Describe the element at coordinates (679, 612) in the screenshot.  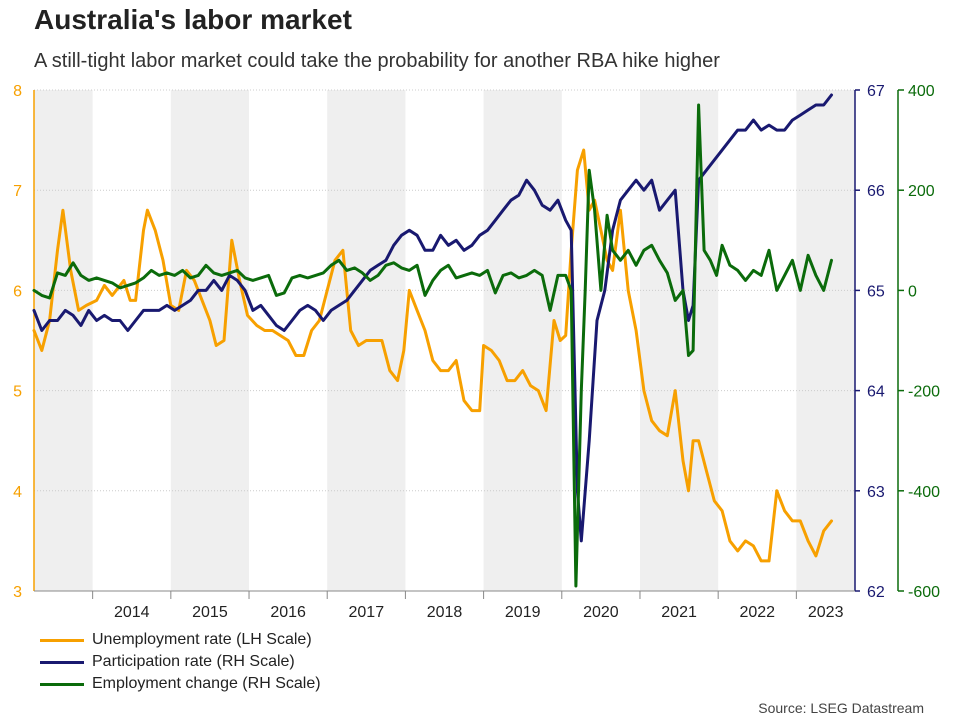
I see `x-tick-label-2021: 2021` at that location.